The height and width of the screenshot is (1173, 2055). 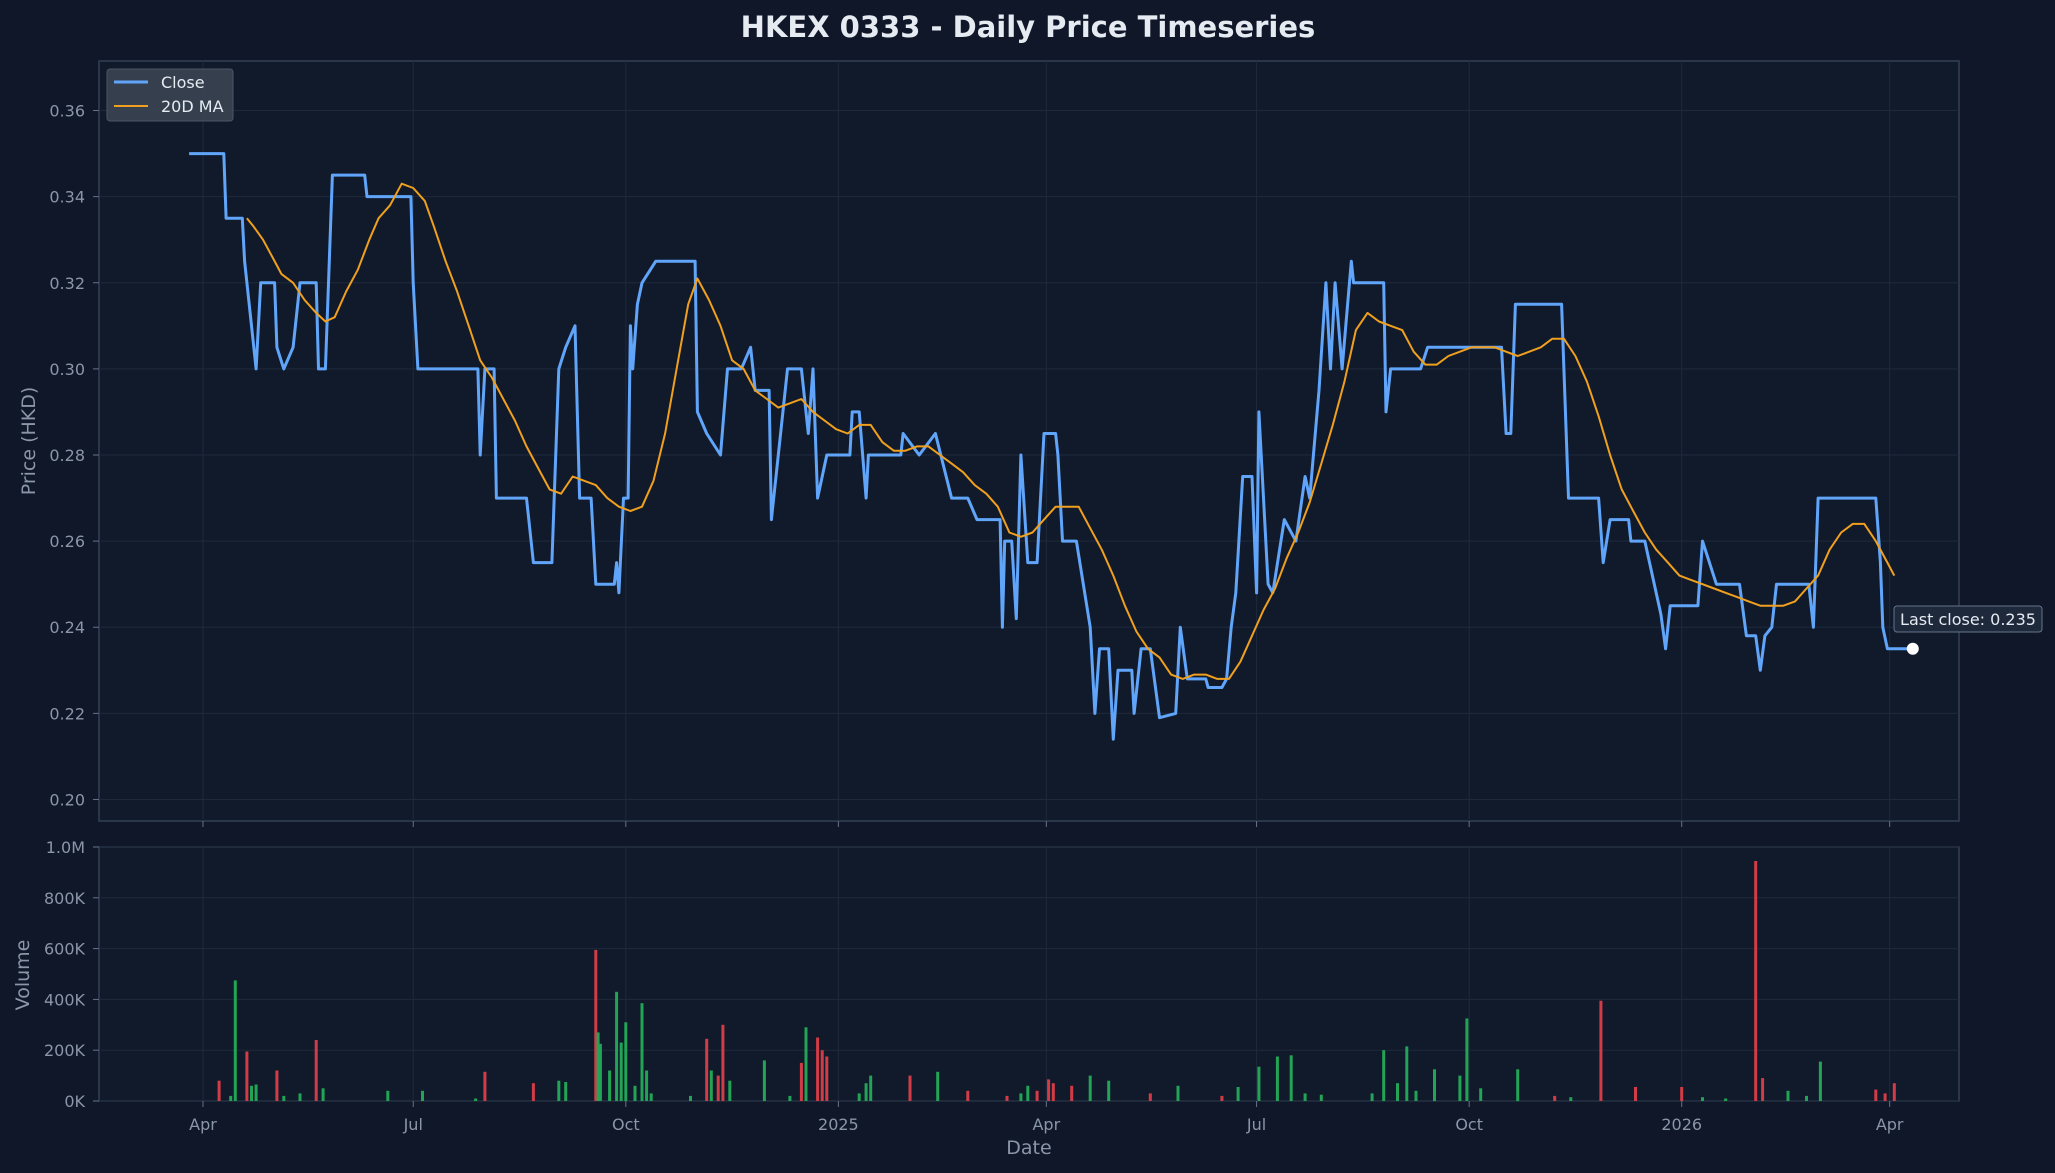 I want to click on legend: Close 20D MA, so click(x=170, y=95).